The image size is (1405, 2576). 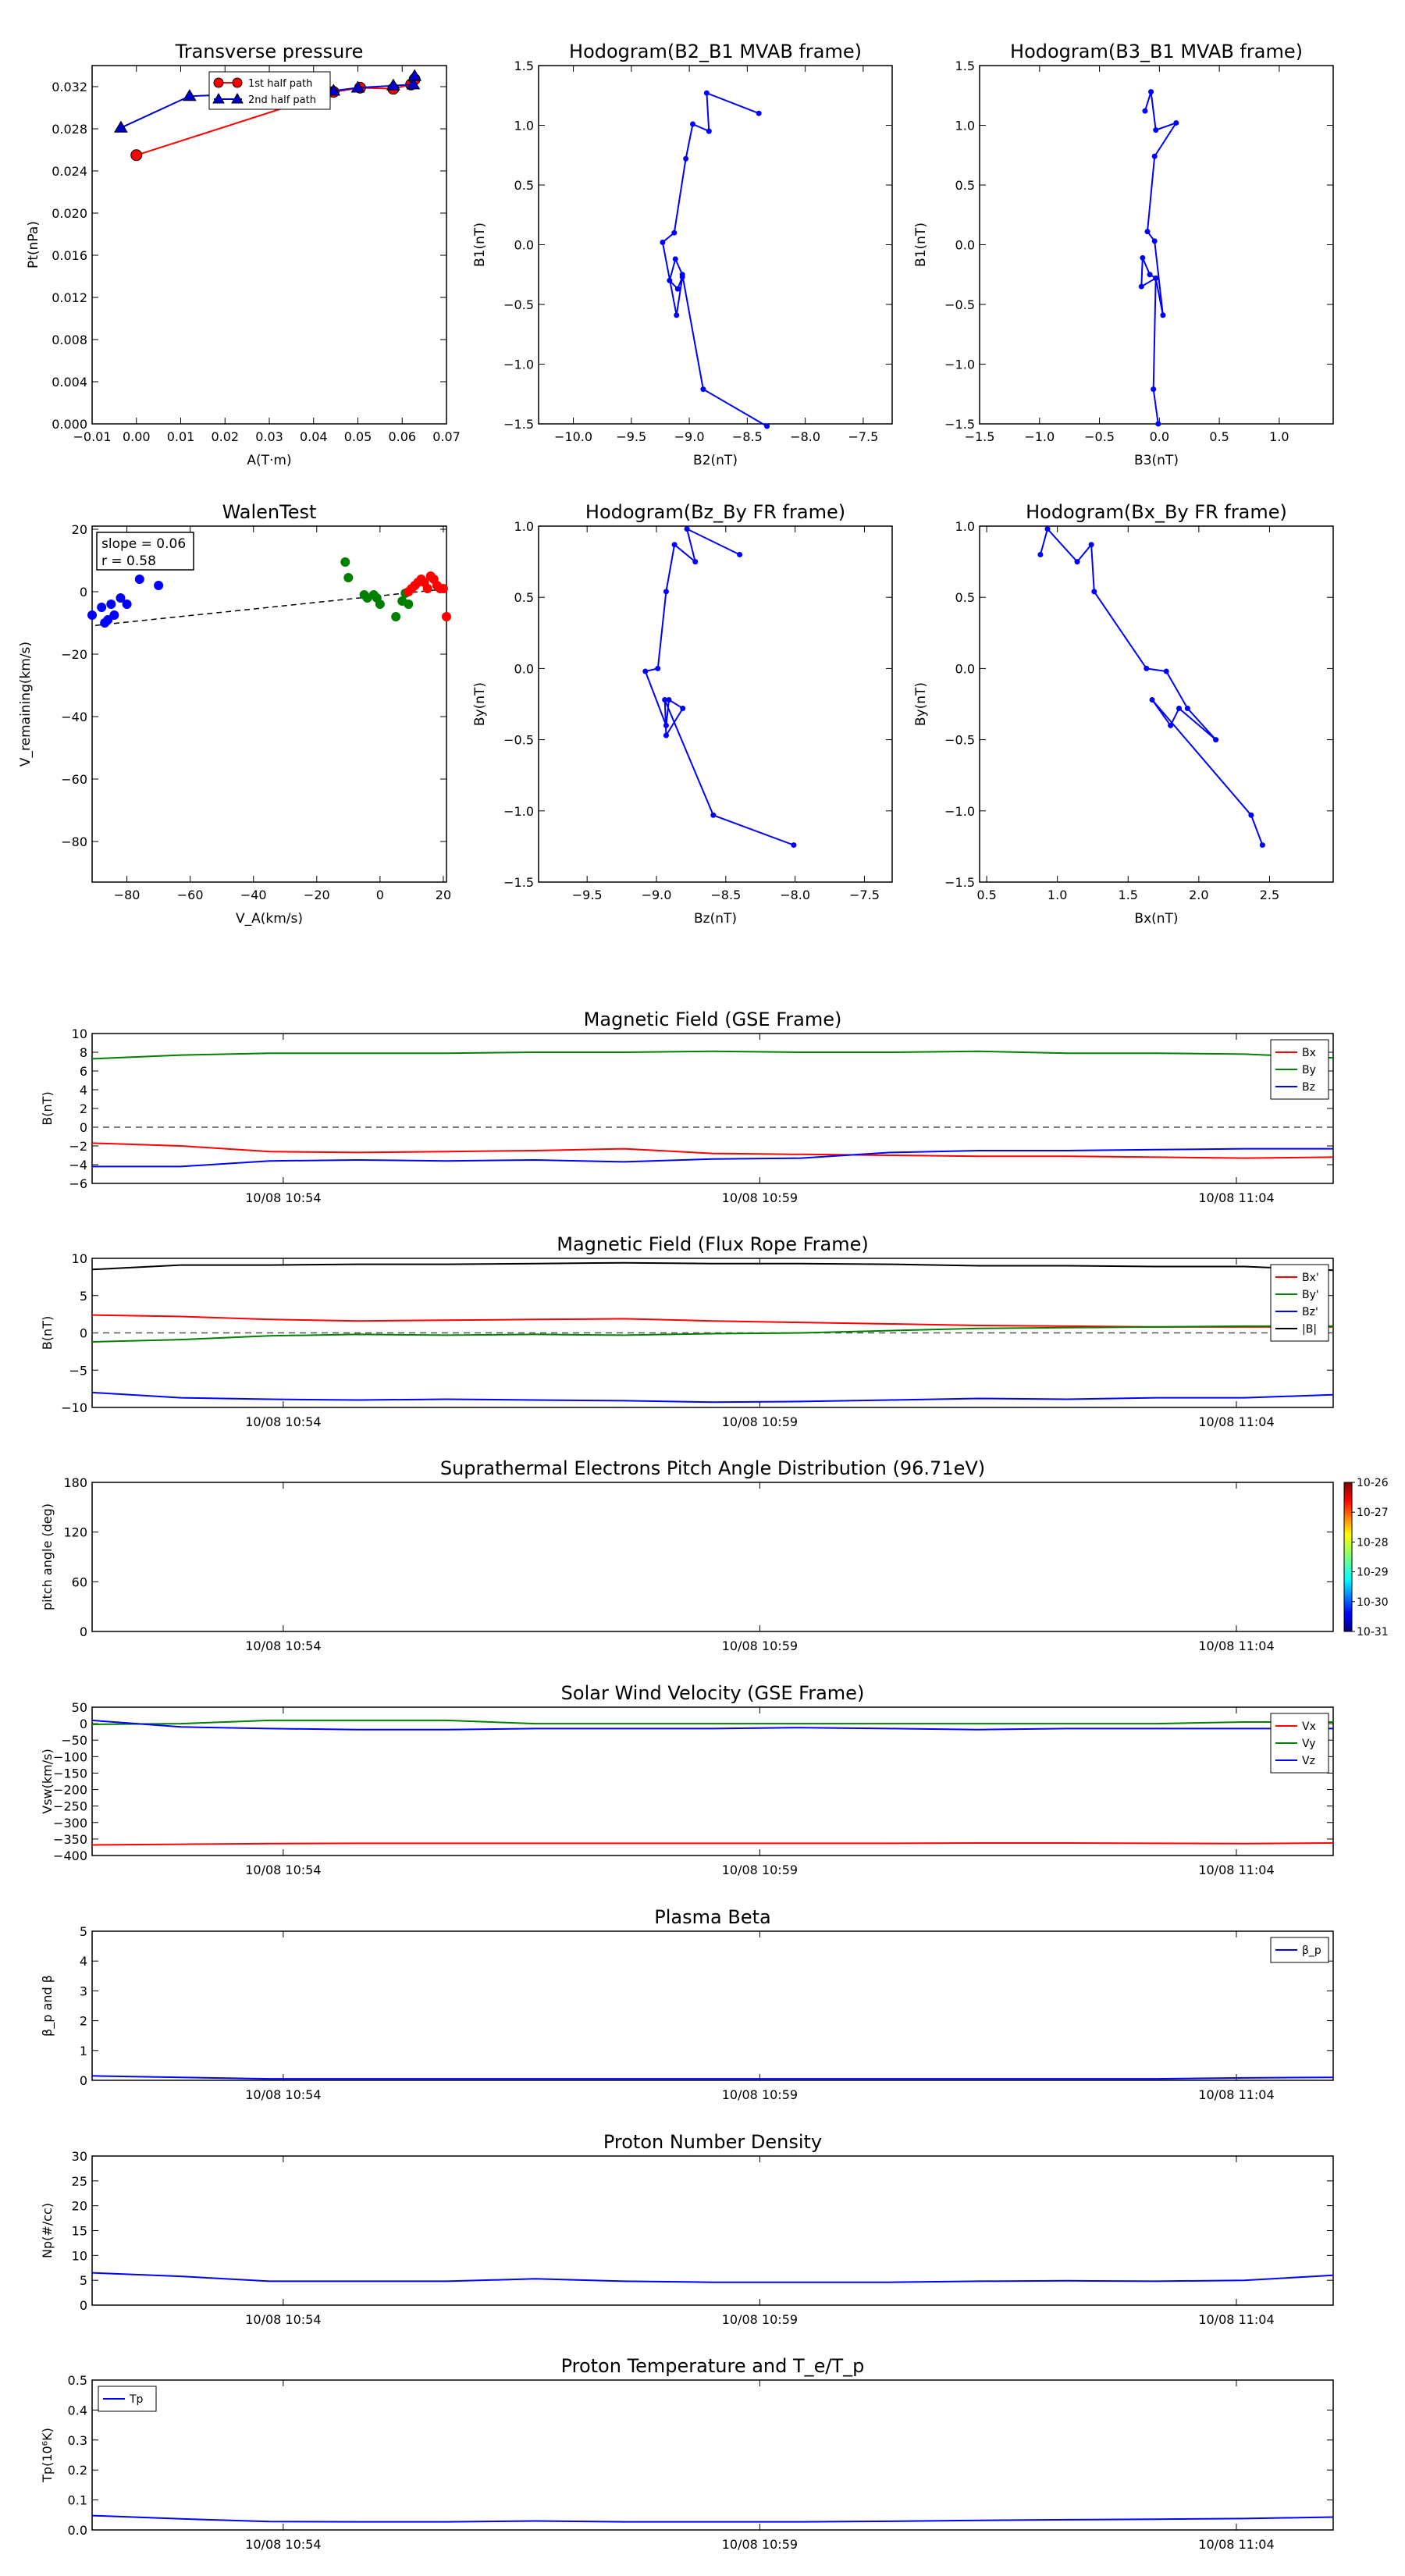 What do you see at coordinates (47, 1333) in the screenshot?
I see `y-axis-label: B(nT)` at bounding box center [47, 1333].